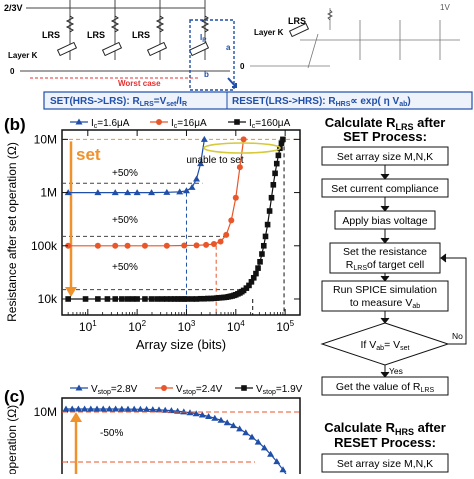 Image resolution: width=474 pixels, height=479 pixels. I want to click on pct-label-3: +50%, so click(125, 267).